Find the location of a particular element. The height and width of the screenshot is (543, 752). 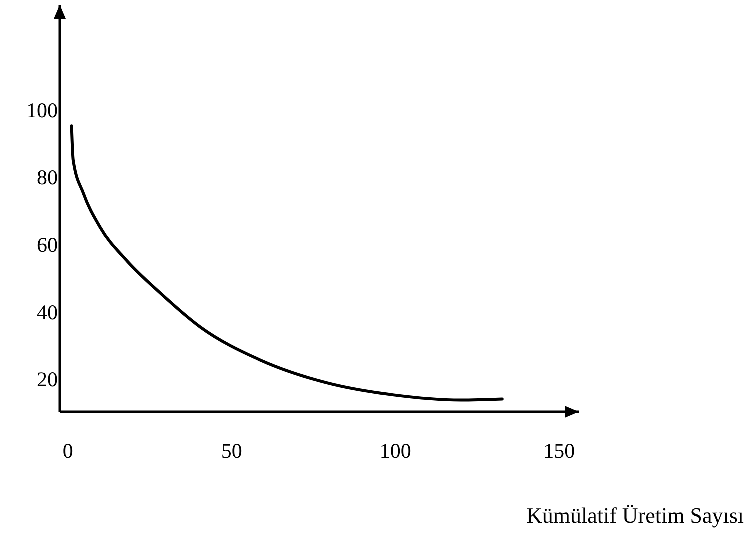

y-tick-label: 20 is located at coordinates (47, 380).